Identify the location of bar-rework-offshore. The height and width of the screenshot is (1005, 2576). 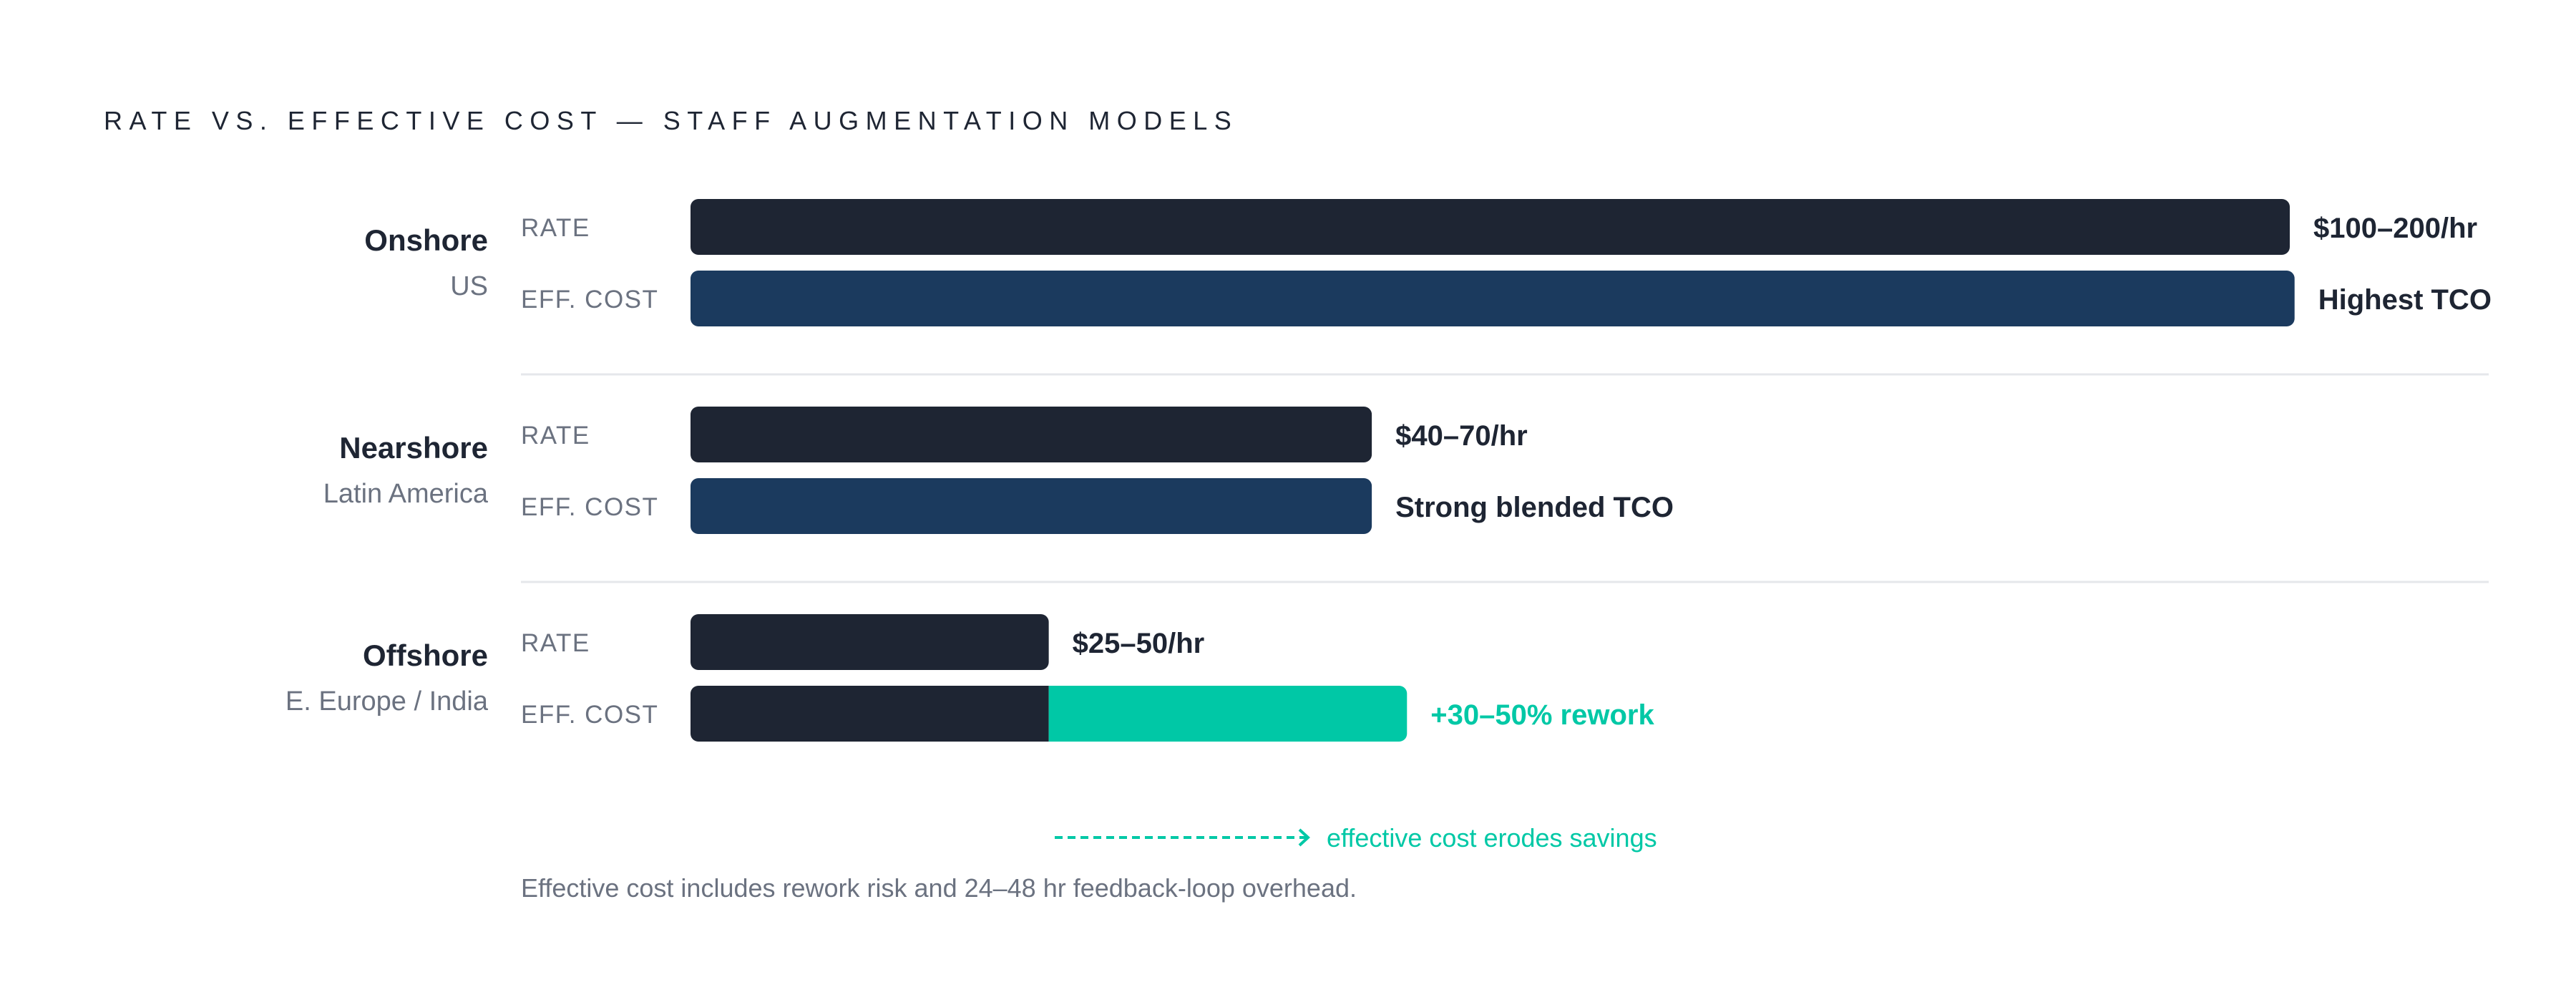
(1227, 714).